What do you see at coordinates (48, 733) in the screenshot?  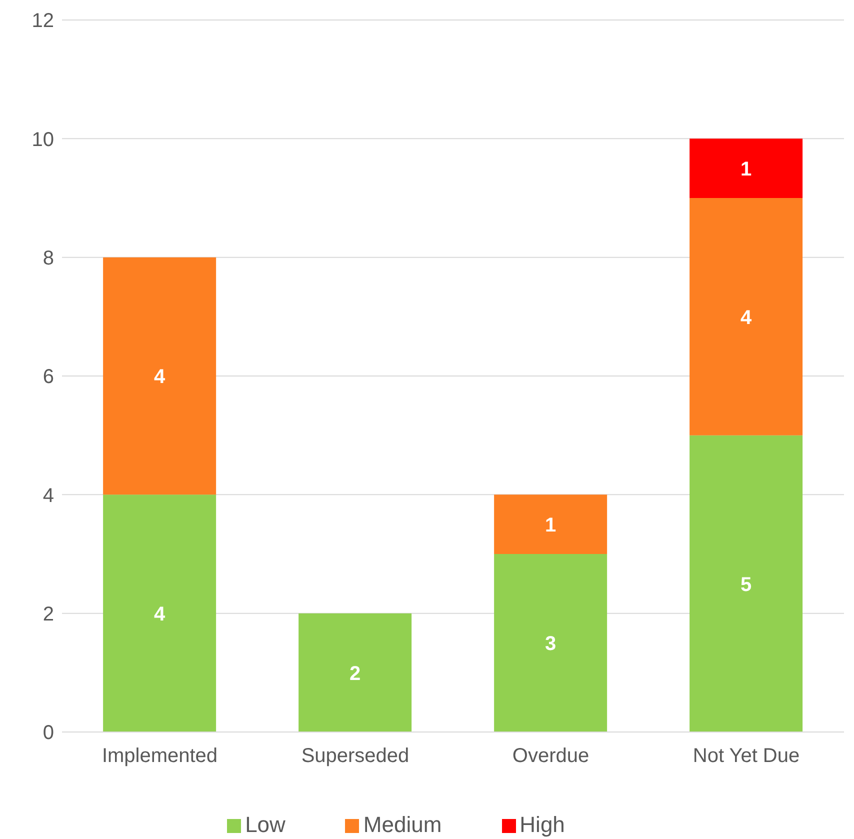 I see `y-tick-label: 0` at bounding box center [48, 733].